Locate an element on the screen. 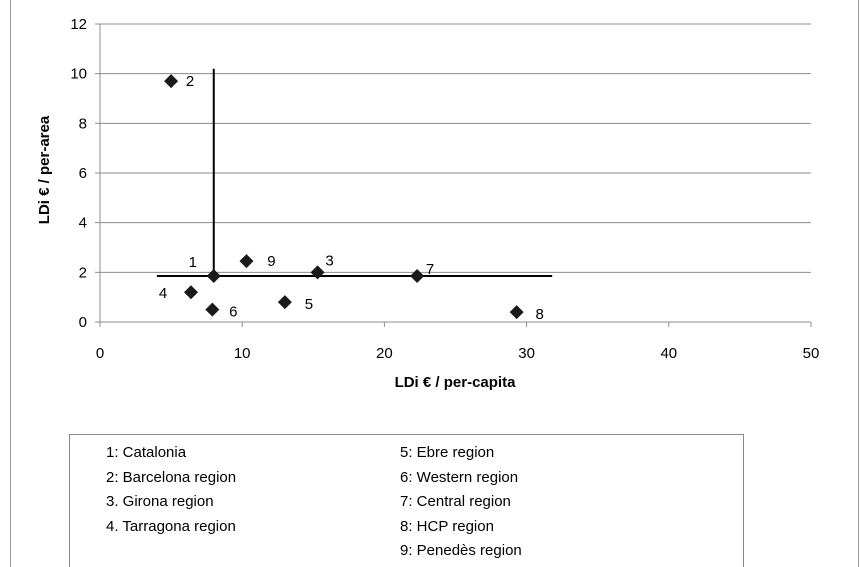 This screenshot has height=567, width=860. legend-item: 8: HCP region is located at coordinates (447, 526).